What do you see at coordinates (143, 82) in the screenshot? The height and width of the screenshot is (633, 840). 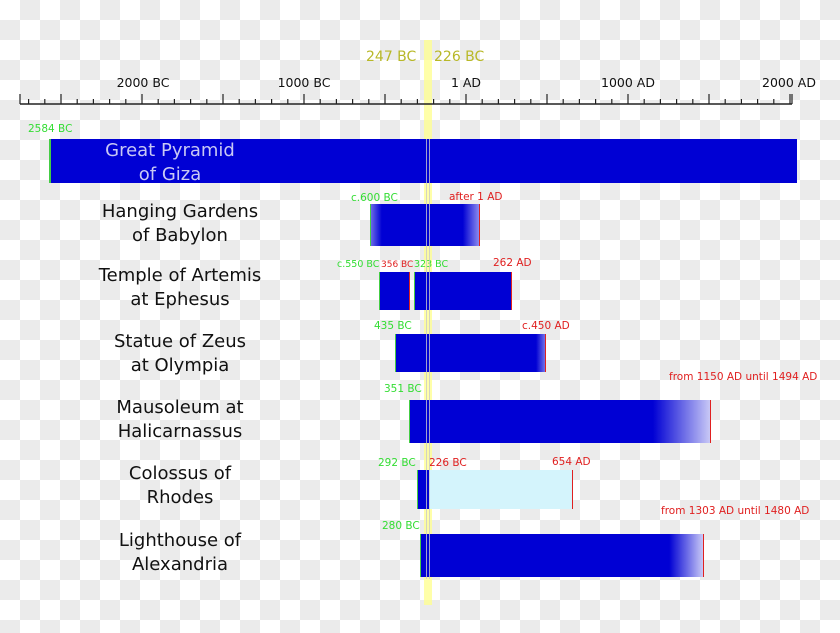 I see `axis-label-2000bc: 2000 BC` at bounding box center [143, 82].